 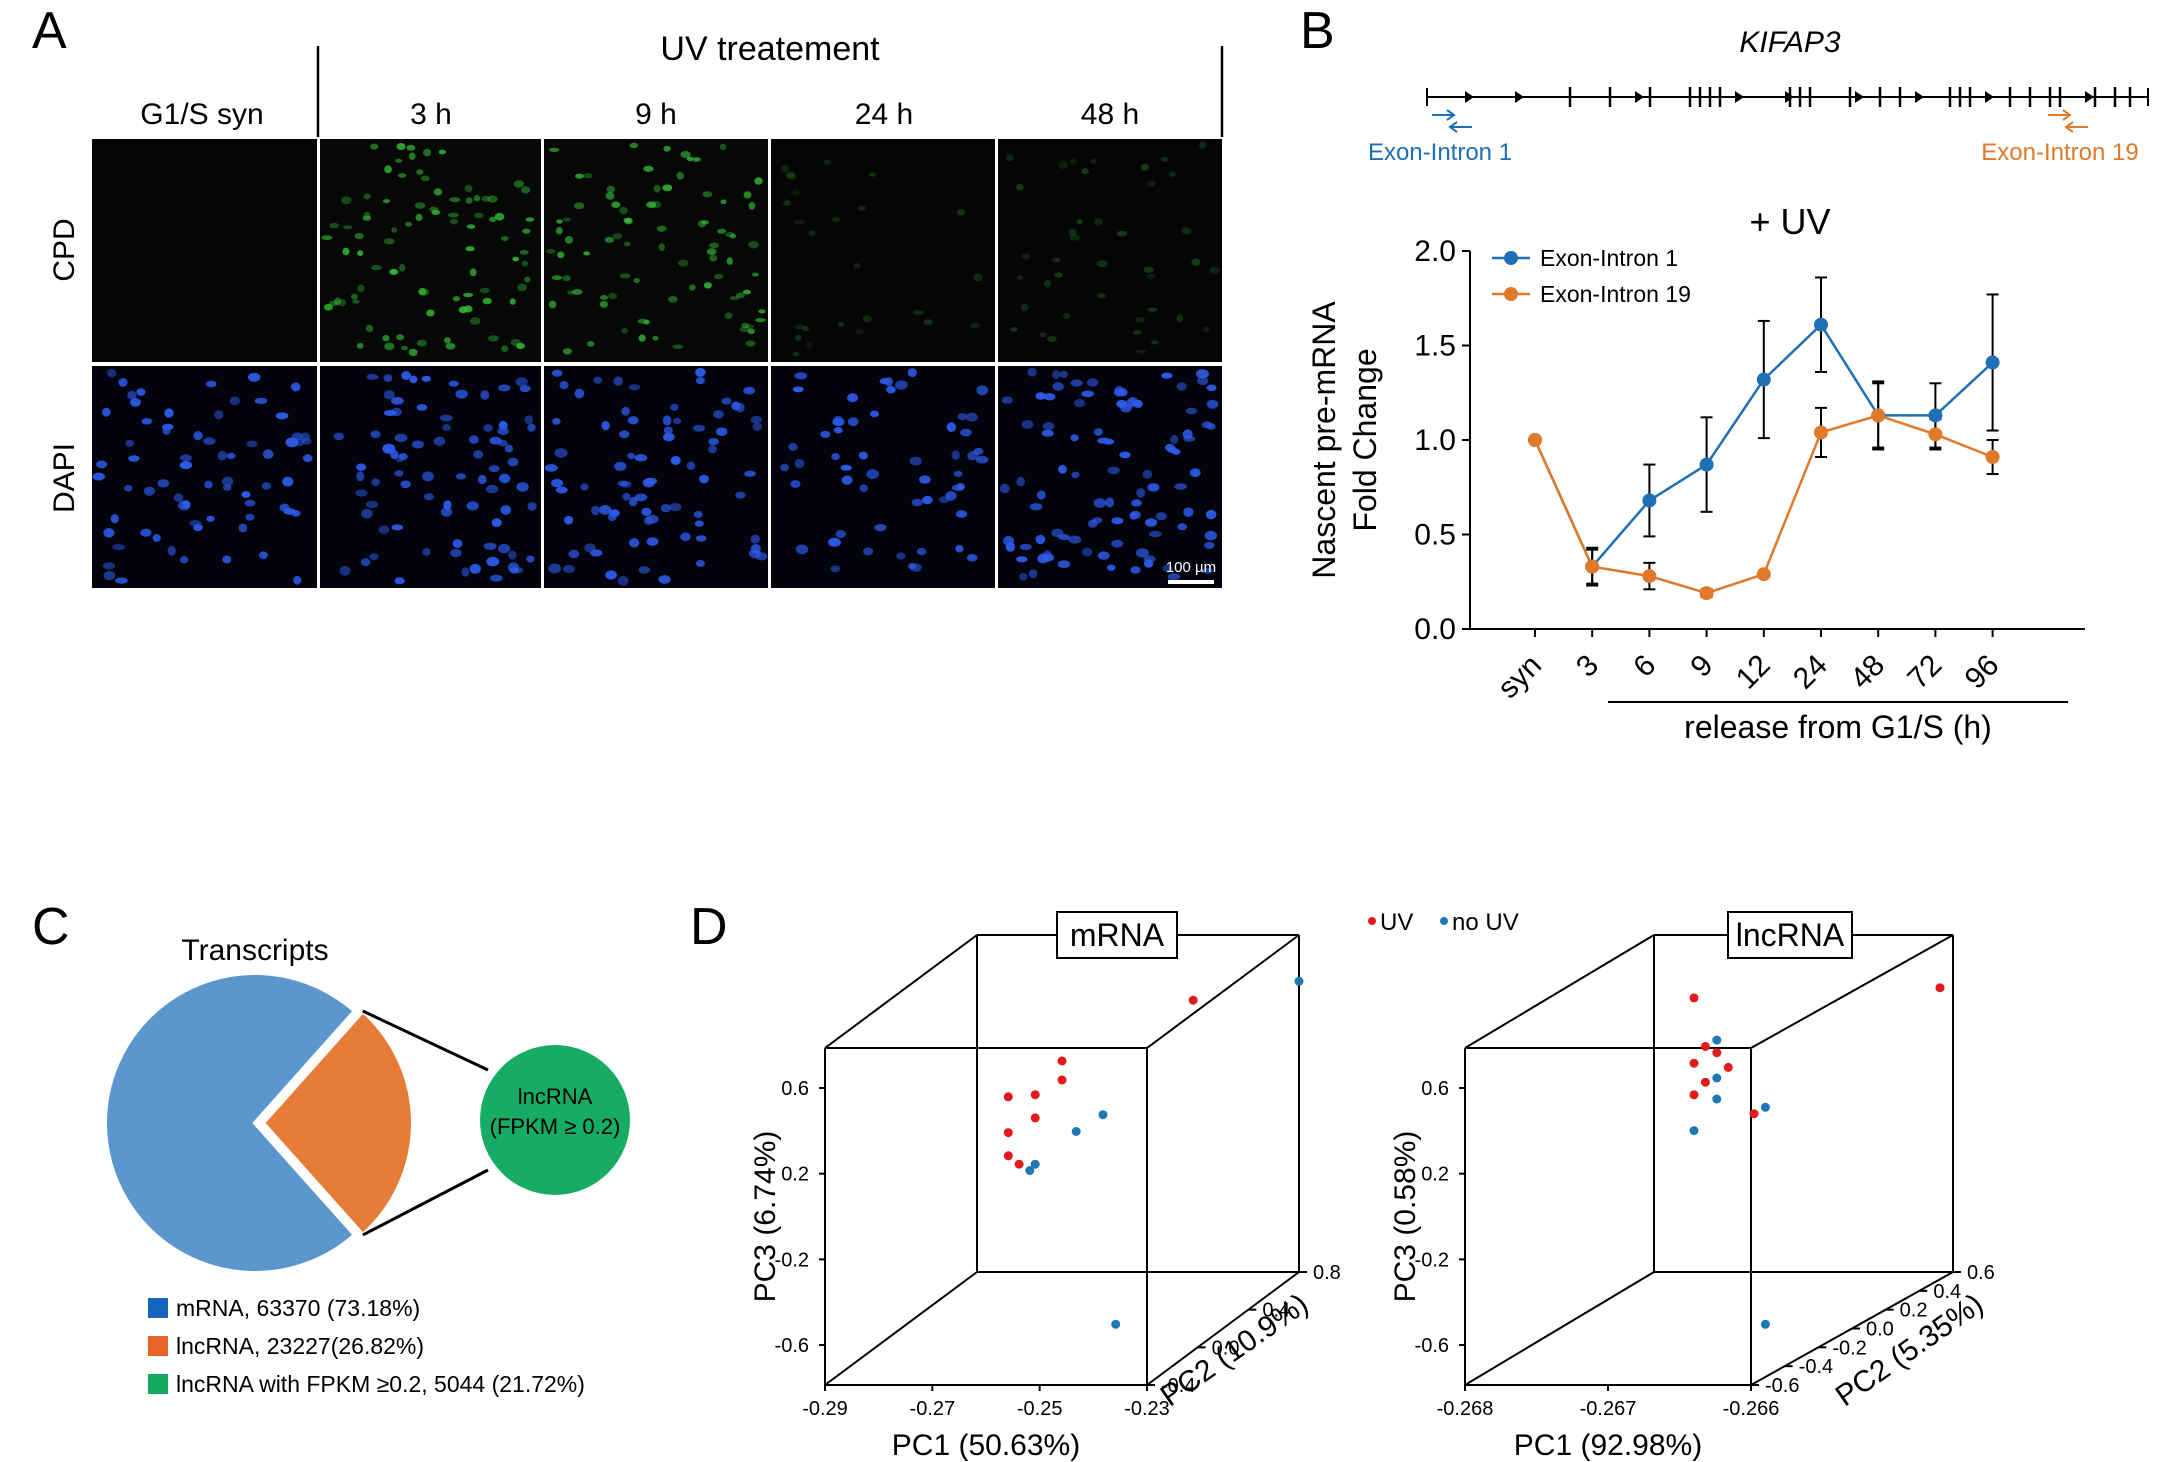 I want to click on y-axis-label: PC3 (0.58%), so click(x=1405, y=1217).